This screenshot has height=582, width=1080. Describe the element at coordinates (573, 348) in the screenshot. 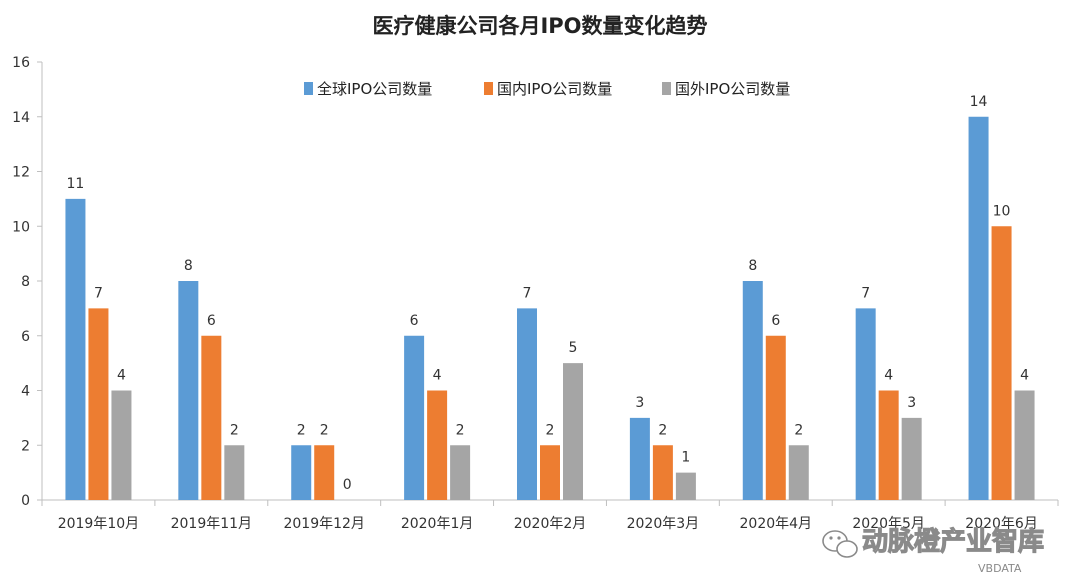

I see `data-label: 5` at that location.